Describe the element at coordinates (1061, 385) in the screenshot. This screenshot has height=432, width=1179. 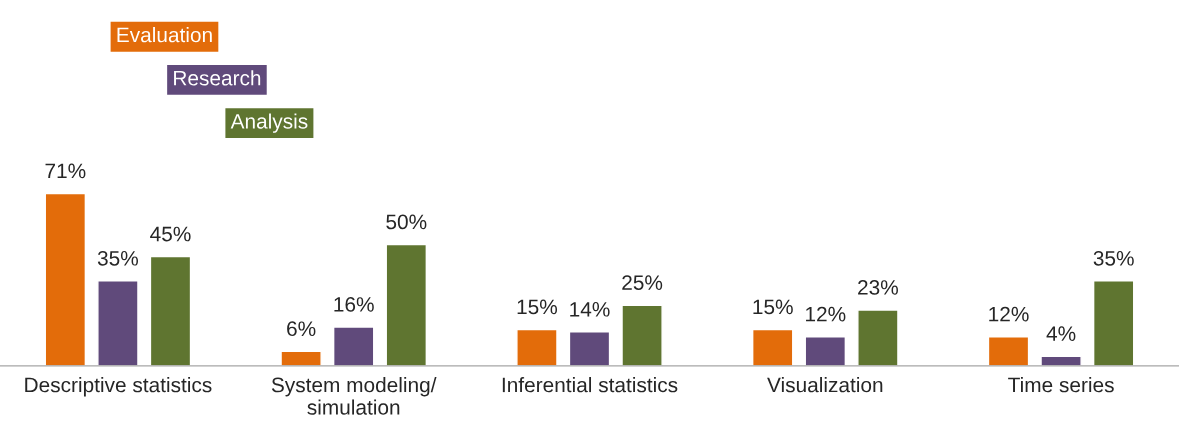
I see `x-tick-label: Time series` at that location.